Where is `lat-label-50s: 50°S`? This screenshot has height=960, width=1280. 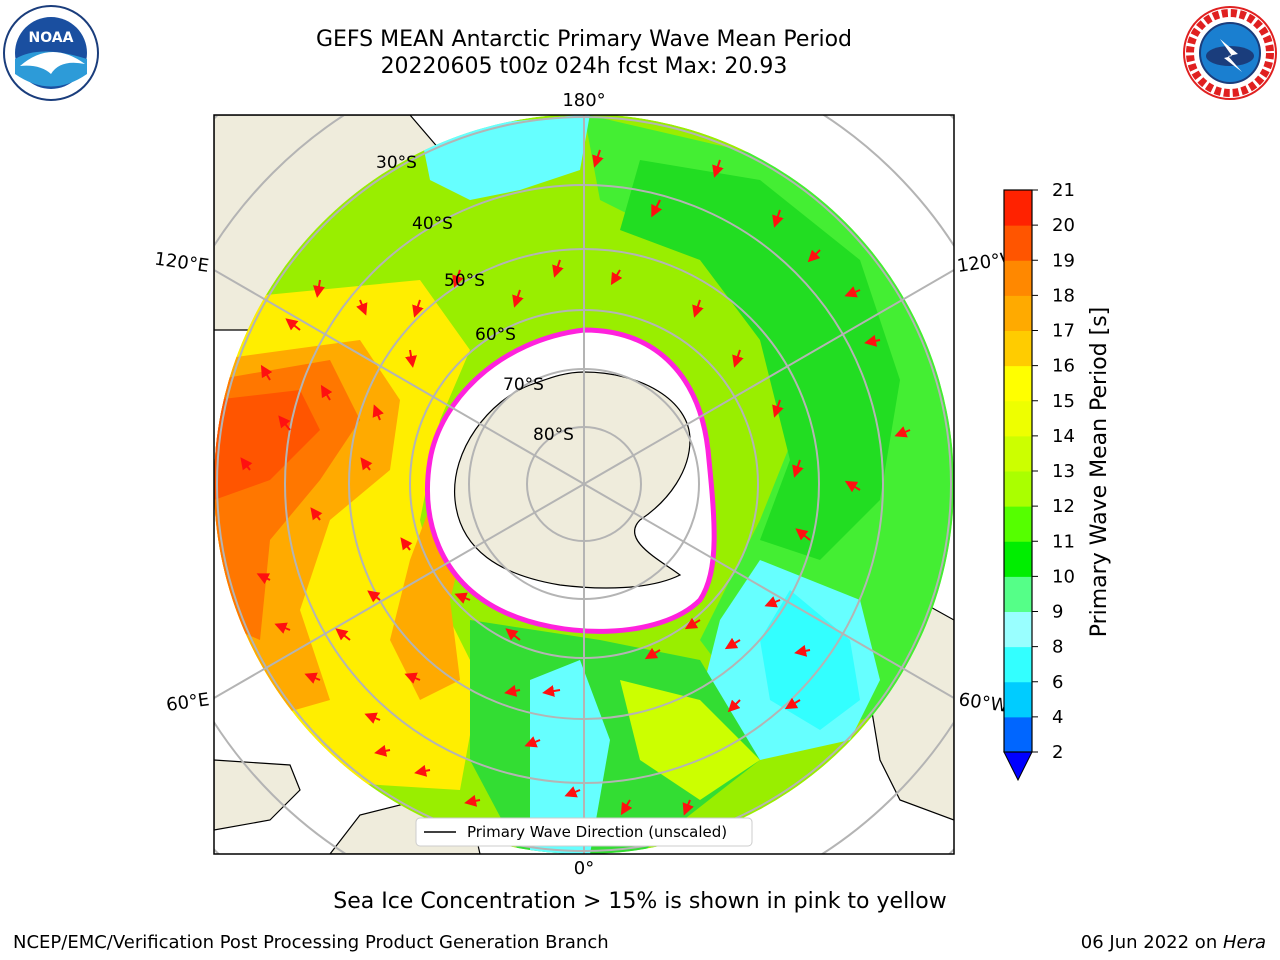 lat-label-50s: 50°S is located at coordinates (464, 281).